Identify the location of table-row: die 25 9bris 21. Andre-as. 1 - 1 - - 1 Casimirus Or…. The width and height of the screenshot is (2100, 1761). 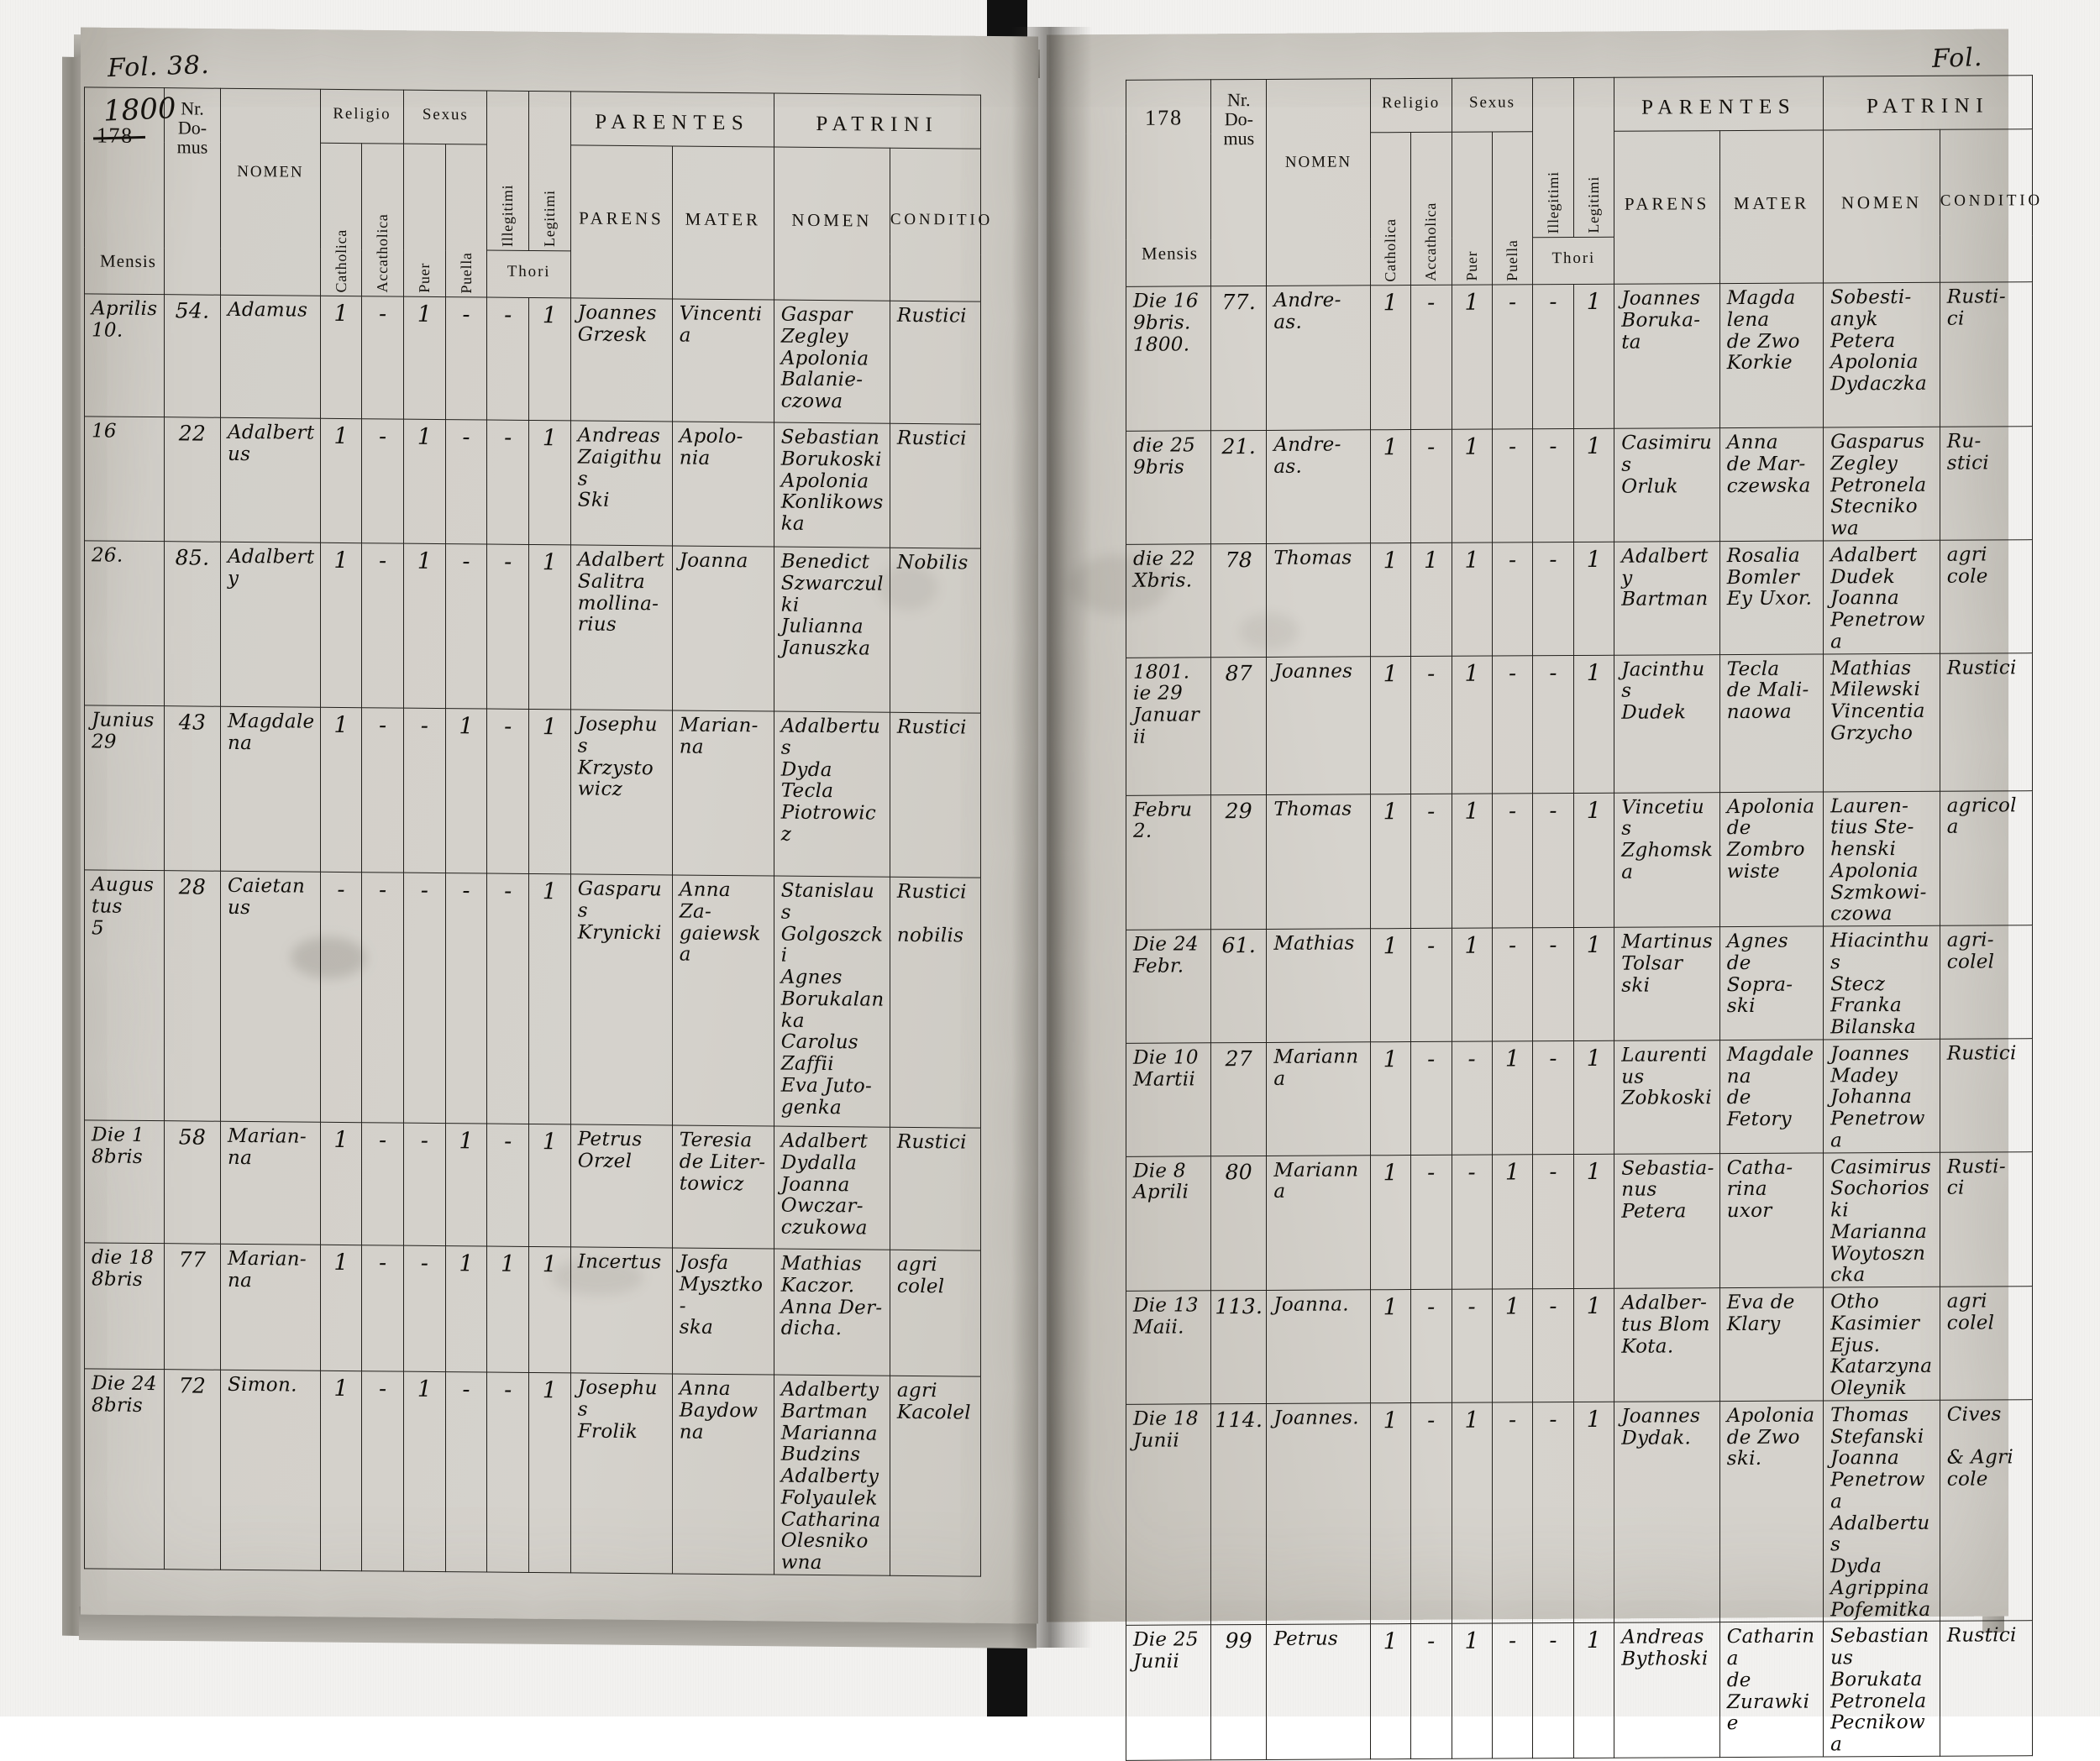
(1579, 485).